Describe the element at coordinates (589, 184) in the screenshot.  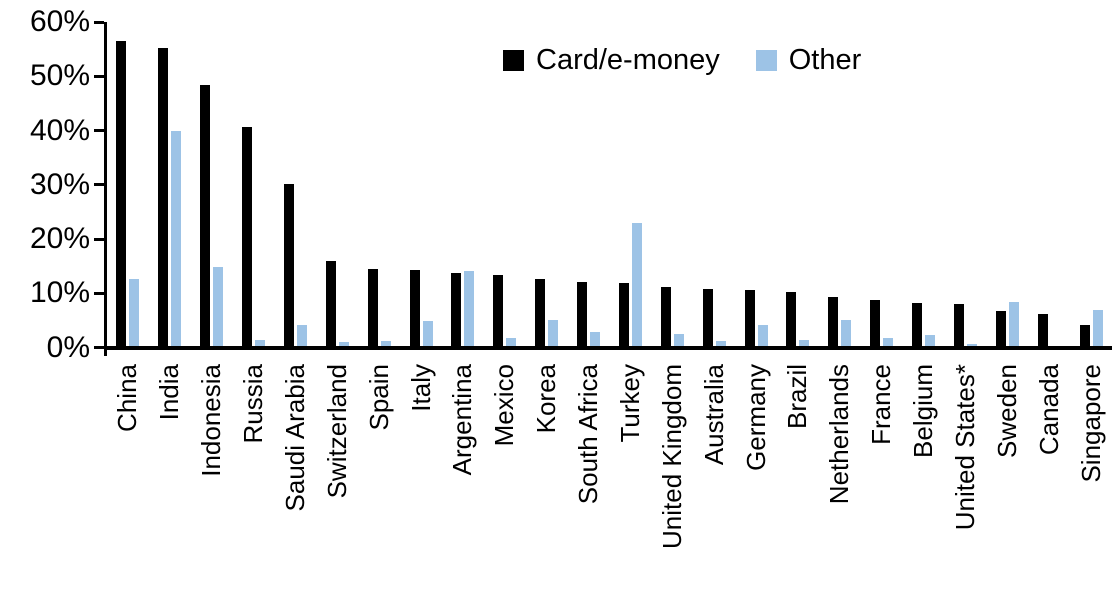
I see `bar-group-south-africa` at that location.